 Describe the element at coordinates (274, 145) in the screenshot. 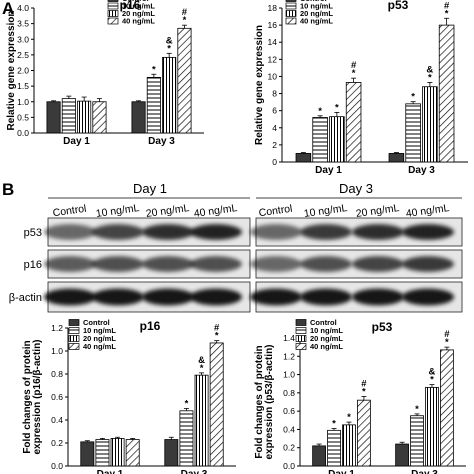

I see `y-tick-label: 2` at that location.